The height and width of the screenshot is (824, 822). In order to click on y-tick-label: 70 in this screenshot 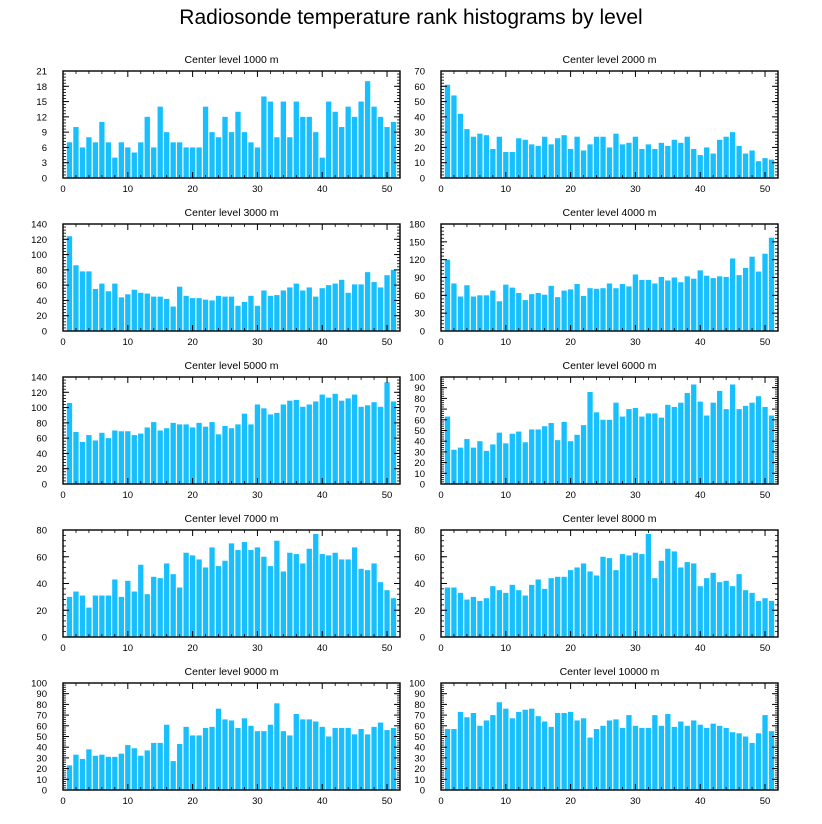, I will do `click(419, 410)`.